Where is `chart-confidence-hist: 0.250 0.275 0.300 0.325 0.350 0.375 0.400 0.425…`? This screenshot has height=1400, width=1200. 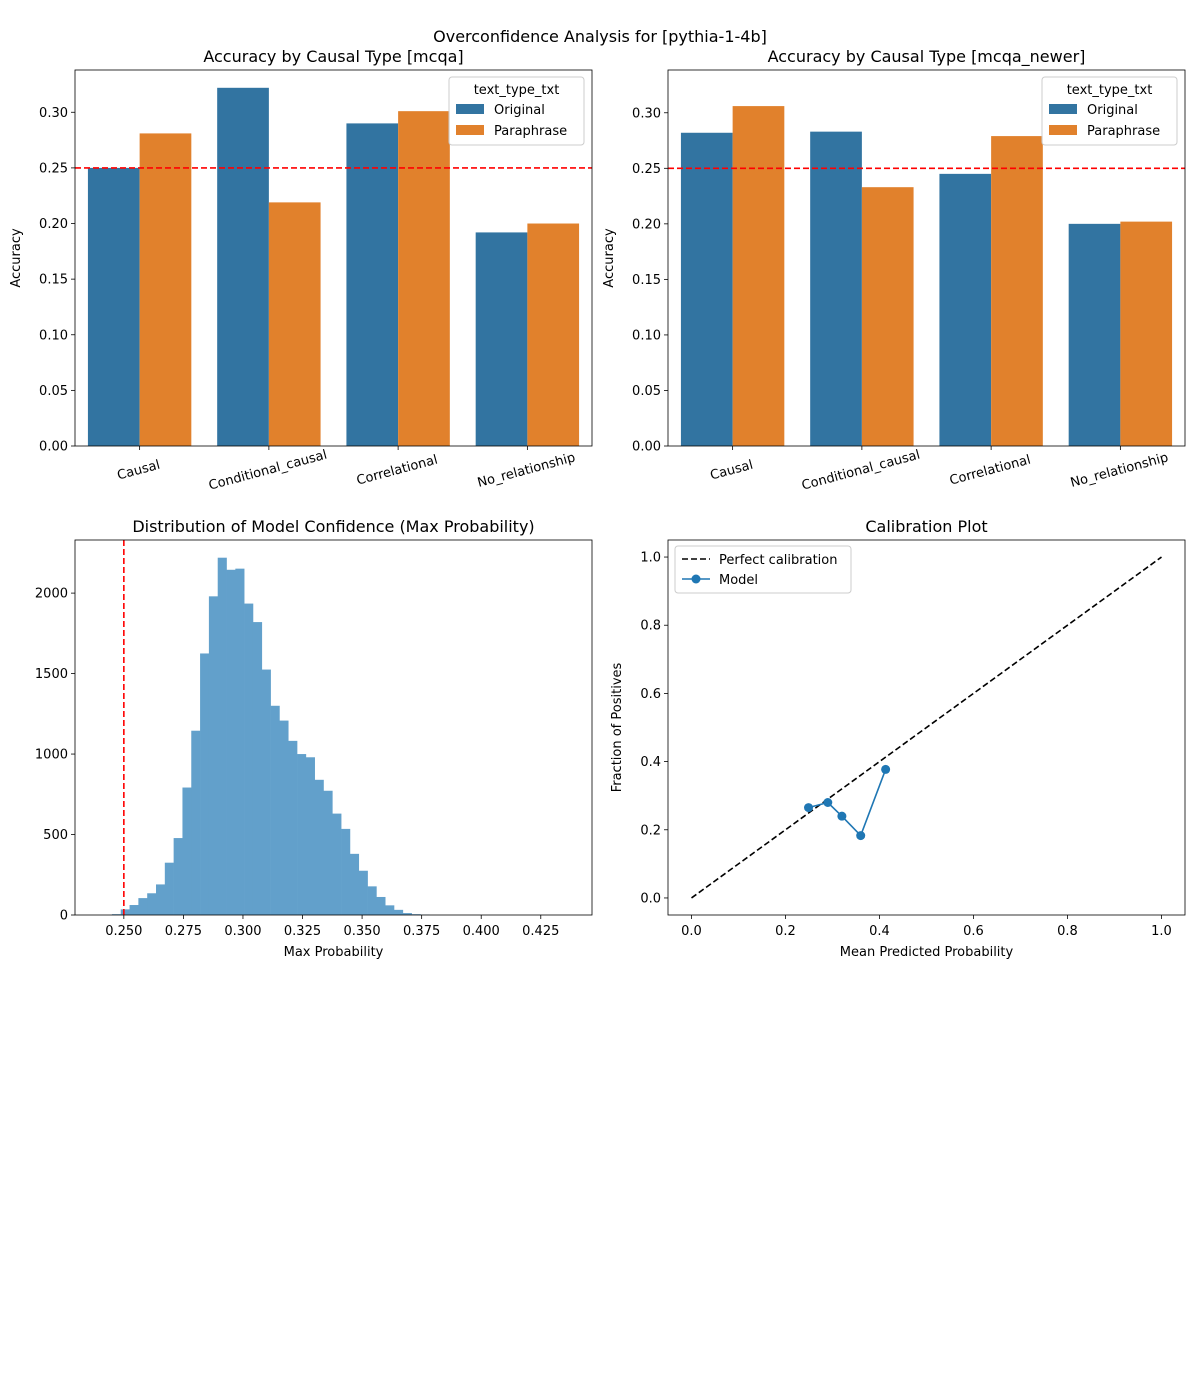 chart-confidence-hist: 0.250 0.275 0.300 0.325 0.350 0.375 0.400 0.425… is located at coordinates (314, 738).